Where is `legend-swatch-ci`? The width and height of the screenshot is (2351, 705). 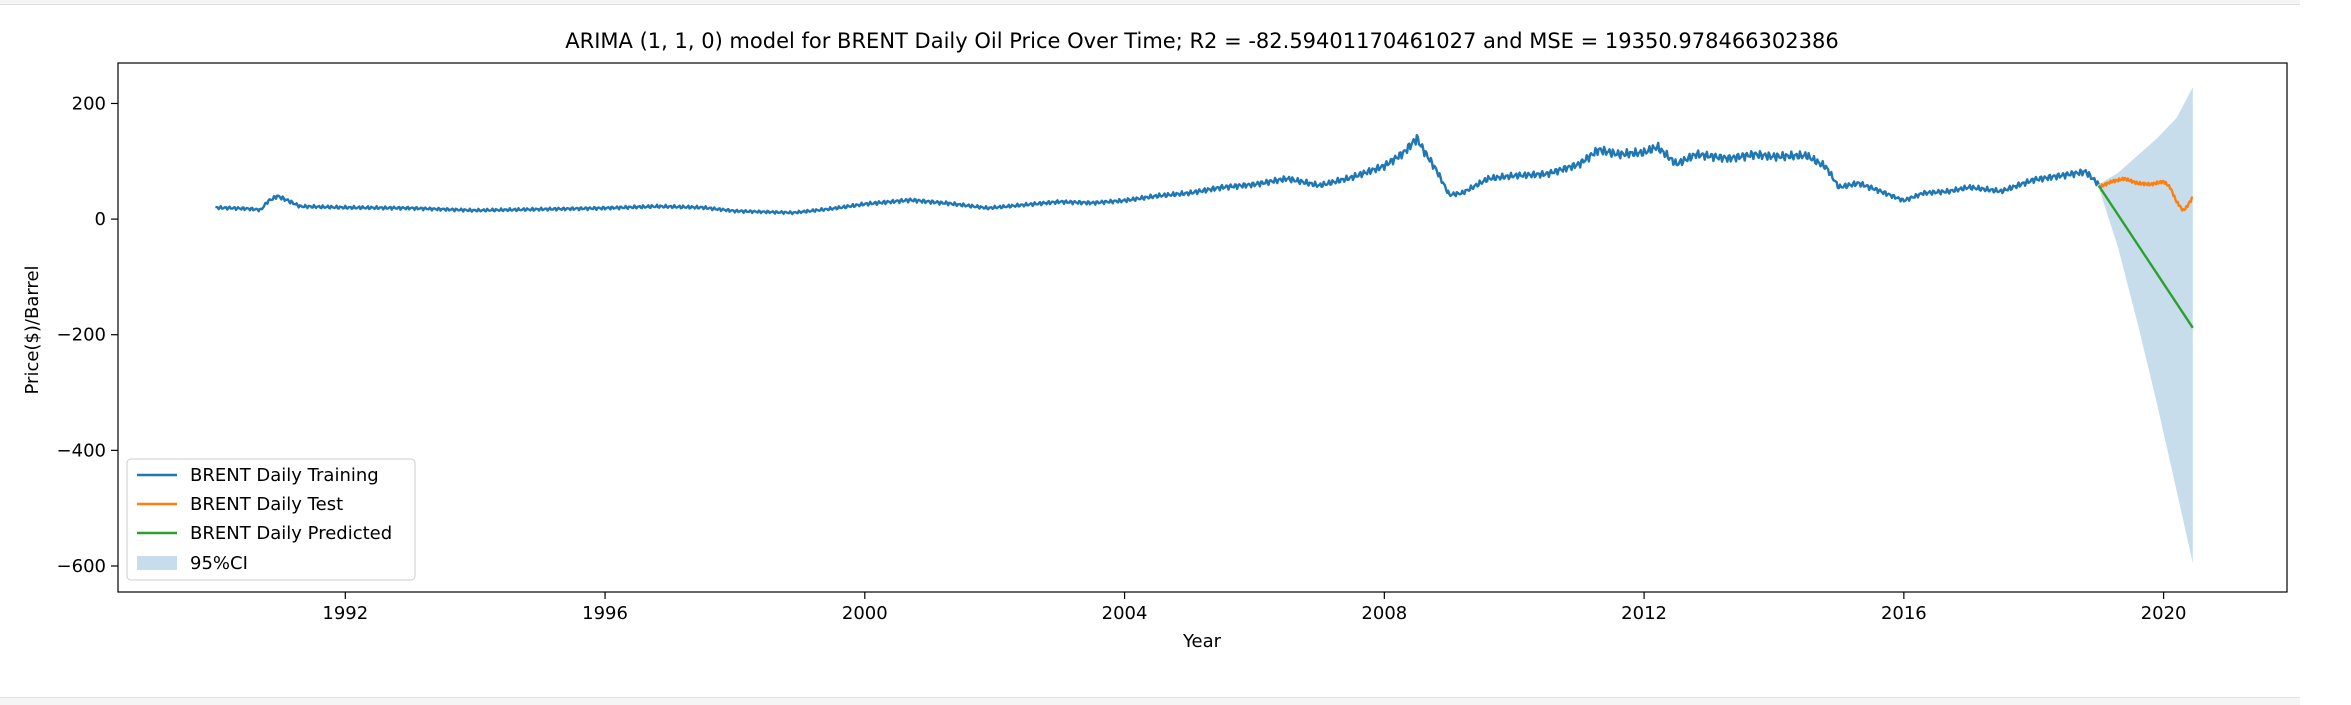 legend-swatch-ci is located at coordinates (157, 563).